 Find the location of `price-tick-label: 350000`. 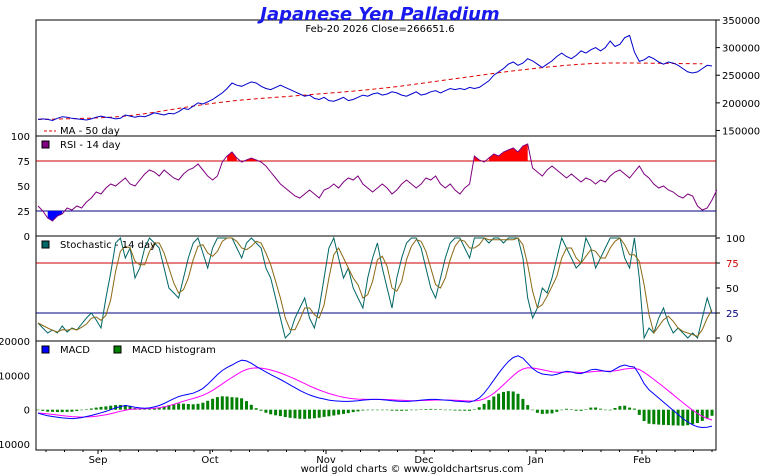

price-tick-label: 350000 is located at coordinates (741, 21).